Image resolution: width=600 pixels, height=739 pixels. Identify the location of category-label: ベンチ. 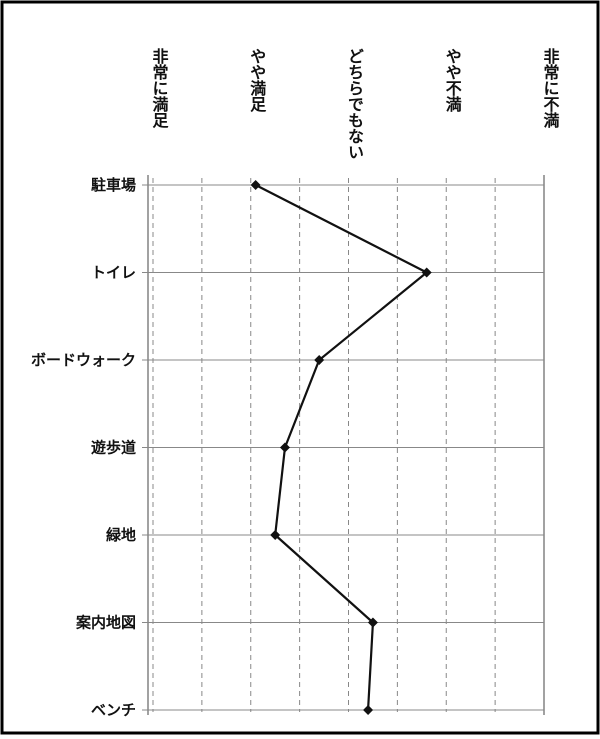
(113, 710).